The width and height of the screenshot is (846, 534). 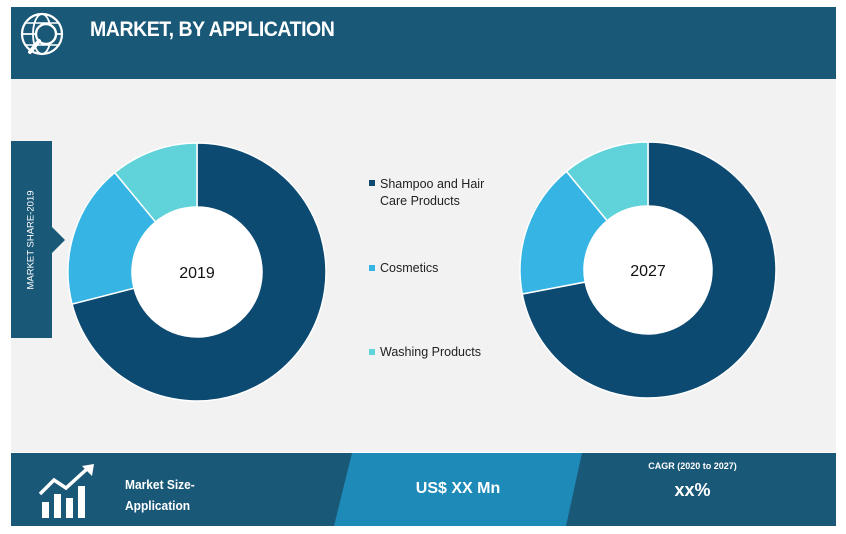 What do you see at coordinates (423, 43) in the screenshot?
I see `header-bar` at bounding box center [423, 43].